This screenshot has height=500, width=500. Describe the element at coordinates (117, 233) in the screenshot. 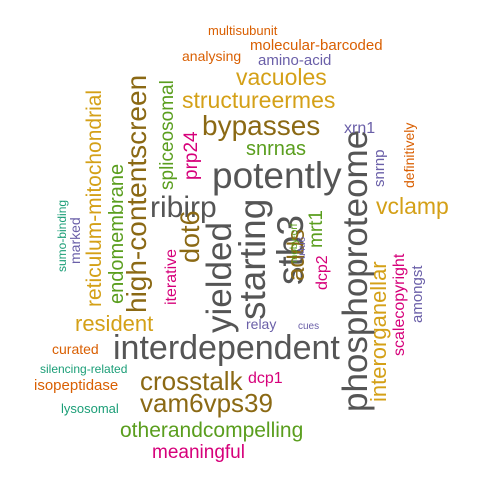

I see `word-endomembrane: endomembrane` at that location.